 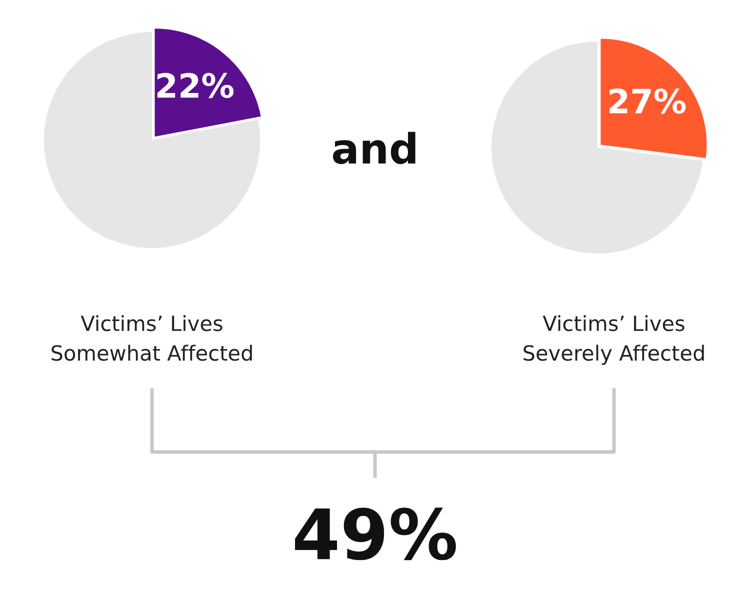 I want to click on text: 49%, so click(x=375, y=534).